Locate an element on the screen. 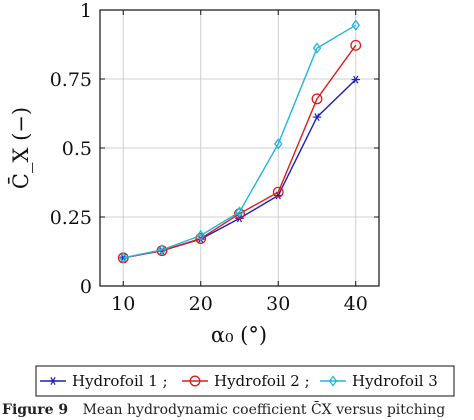 Image resolution: width=474 pixels, height=420 pixels. legend-item: Hydrofoil 2 ; is located at coordinates (246, 381).